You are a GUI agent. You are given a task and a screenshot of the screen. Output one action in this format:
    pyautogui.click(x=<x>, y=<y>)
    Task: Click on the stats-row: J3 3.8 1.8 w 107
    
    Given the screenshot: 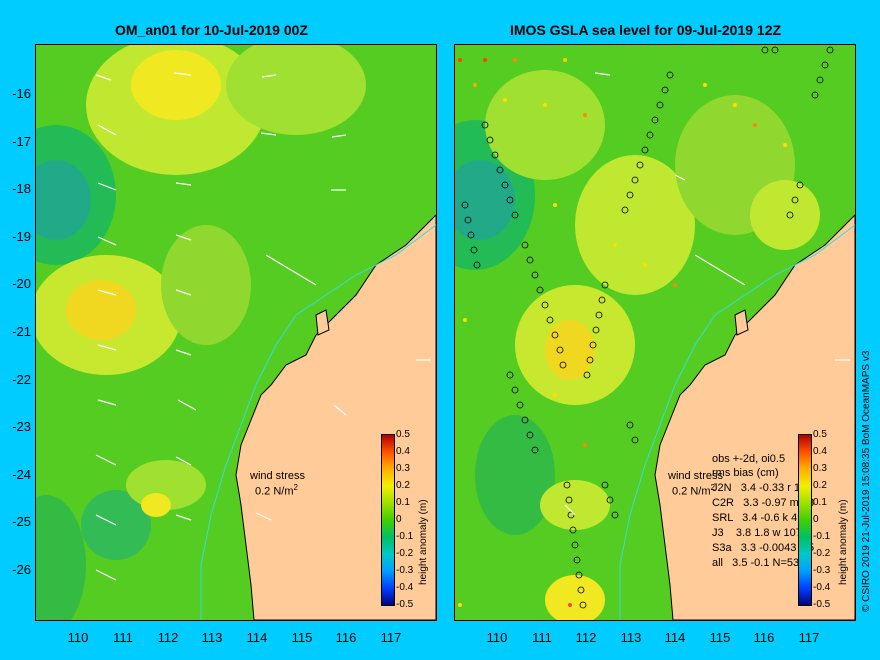 What is the action you would take?
    pyautogui.click(x=757, y=533)
    